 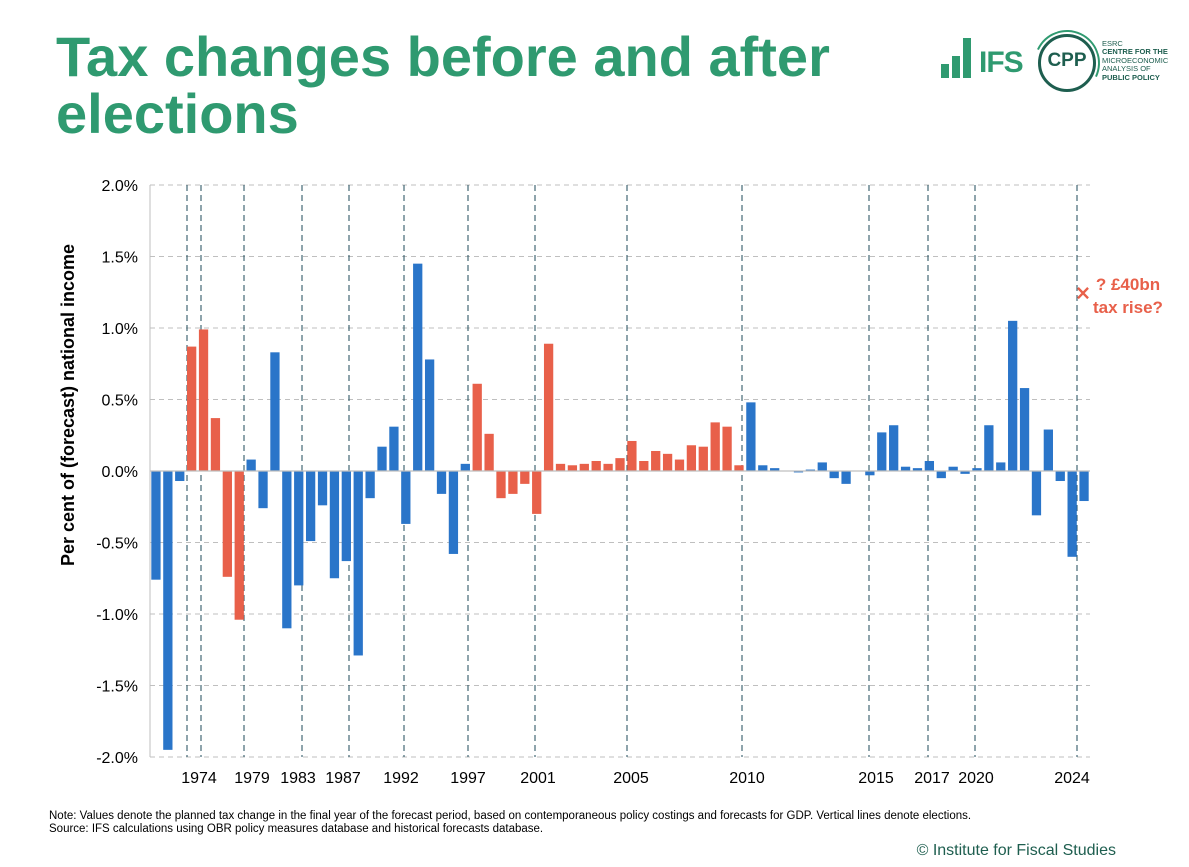 I want to click on cpp-logo-text: CPP, so click(x=1067, y=60).